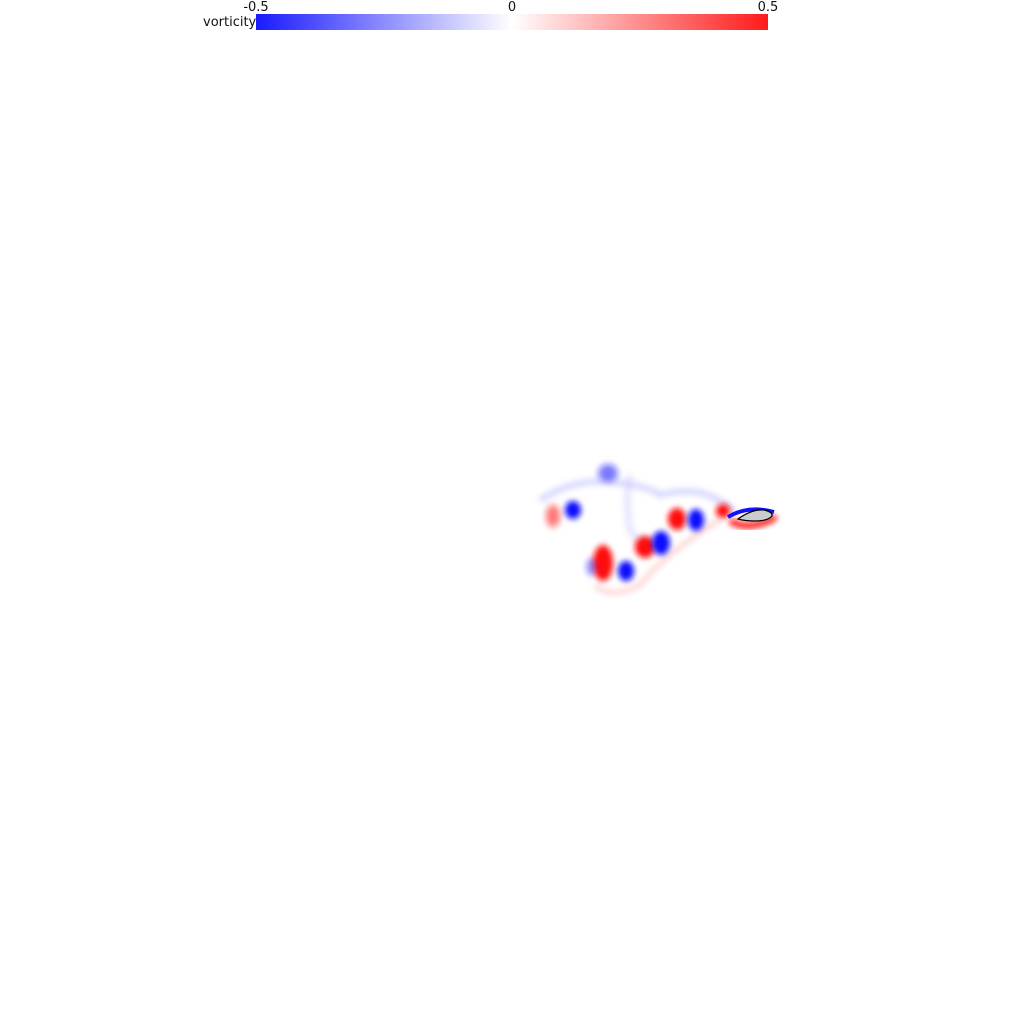 The height and width of the screenshot is (1024, 1024). Describe the element at coordinates (512, 22) in the screenshot. I see `colorbar-gradient` at that location.